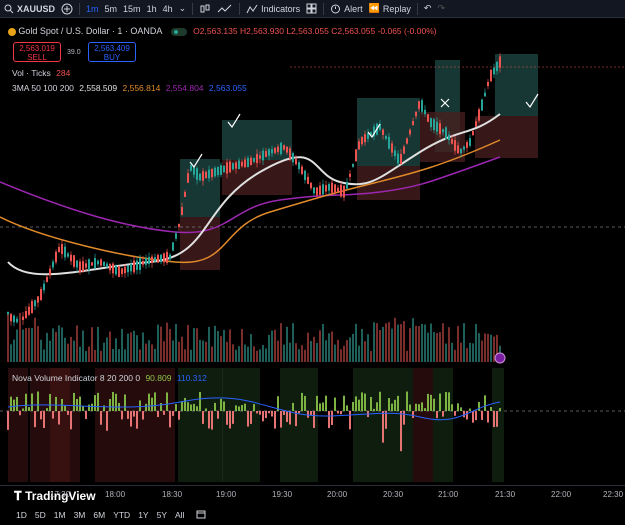  What do you see at coordinates (40, 515) in the screenshot?
I see `range-5d: 5D` at bounding box center [40, 515].